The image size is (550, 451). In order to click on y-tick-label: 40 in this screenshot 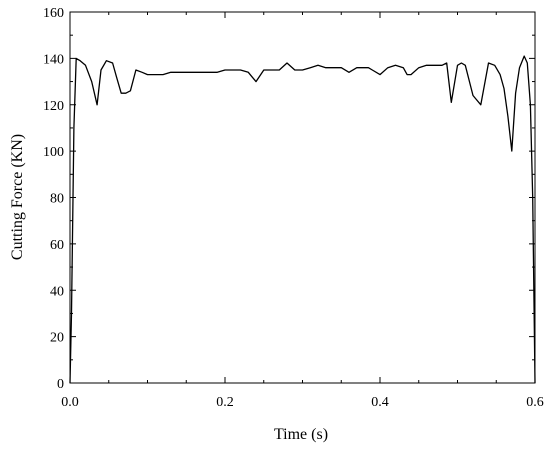, I will do `click(57, 291)`.